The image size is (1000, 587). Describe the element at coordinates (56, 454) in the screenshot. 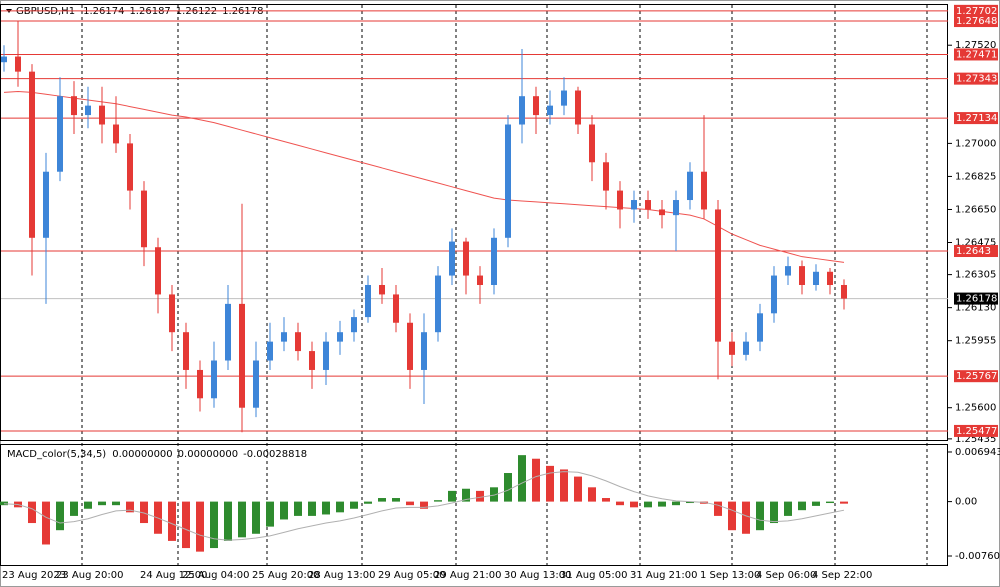

I see `indicator-title: MACD_color(5,34,5)` at that location.